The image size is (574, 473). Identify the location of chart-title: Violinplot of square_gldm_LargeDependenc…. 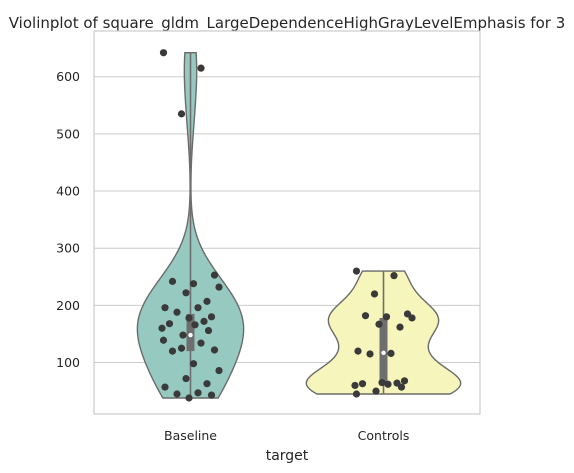
(287, 23).